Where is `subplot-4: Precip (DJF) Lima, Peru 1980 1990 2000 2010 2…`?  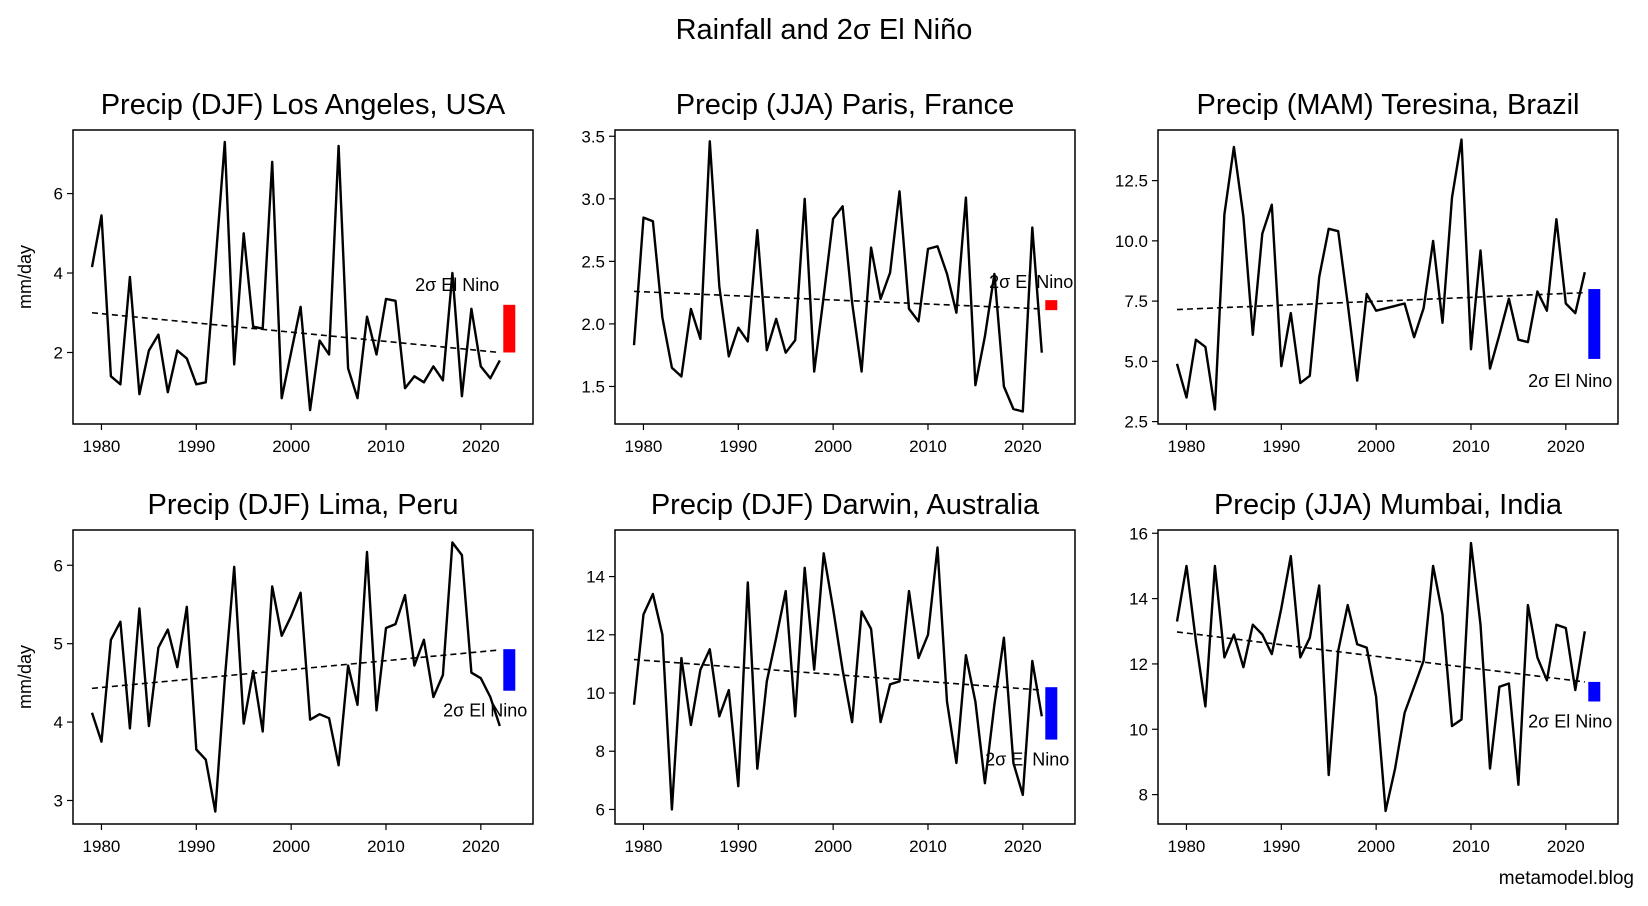 subplot-4: Precip (DJF) Lima, Peru 1980 1990 2000 2010 2… is located at coordinates (274, 672).